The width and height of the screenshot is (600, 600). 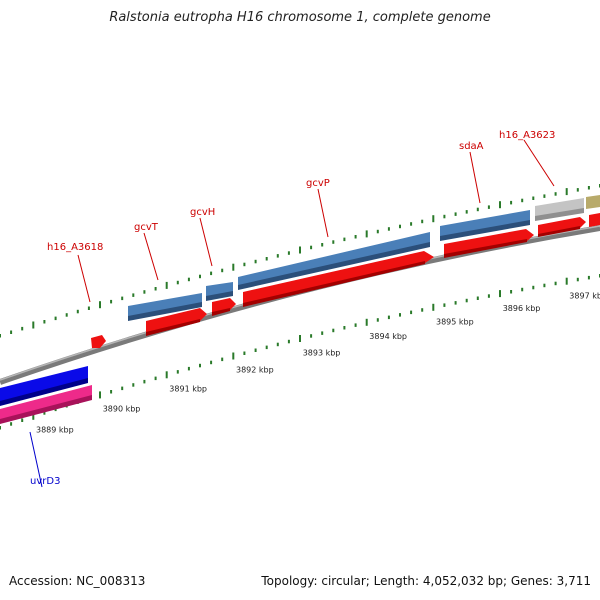 What do you see at coordinates (527, 135) in the screenshot?
I see `gene-label-h16_A3623: h16_A3623` at bounding box center [527, 135].